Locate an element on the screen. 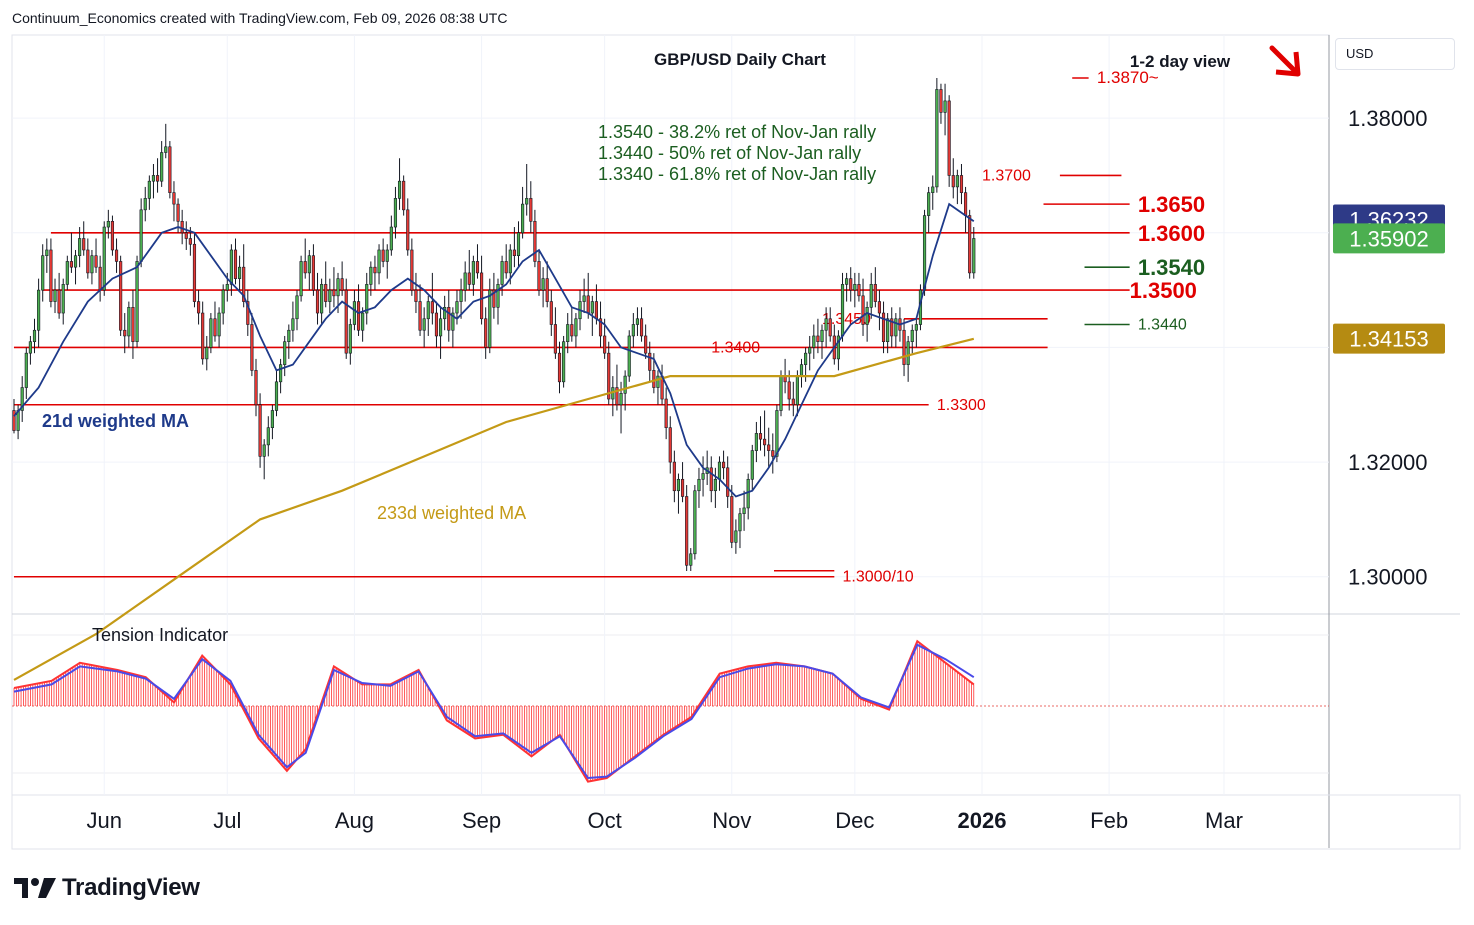  x-tick-label: Aug is located at coordinates (354, 820).